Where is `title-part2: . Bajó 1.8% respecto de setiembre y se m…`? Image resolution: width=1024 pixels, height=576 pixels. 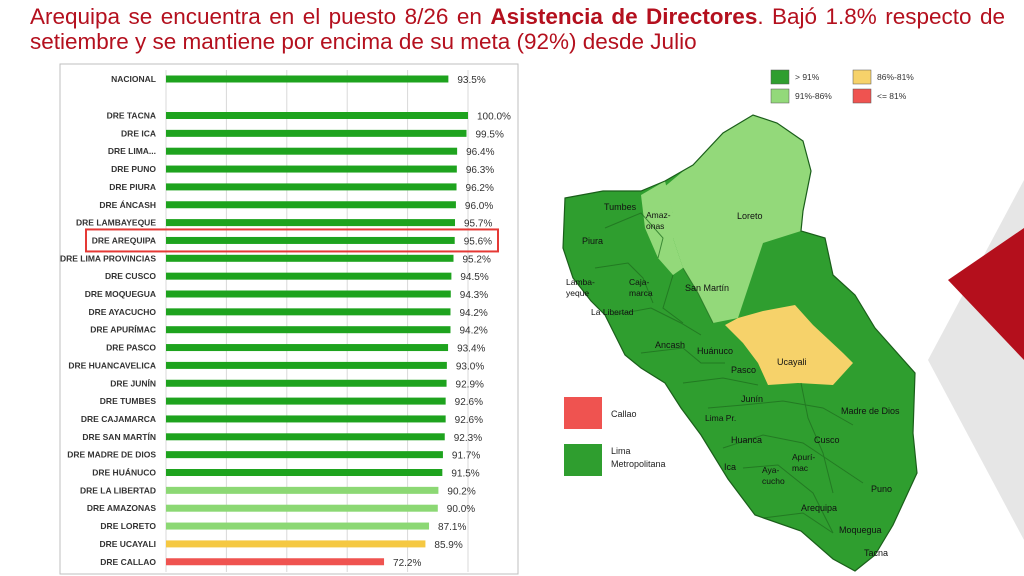 title-part2: . Bajó 1.8% respecto de setiembre y se m… is located at coordinates (517, 29).